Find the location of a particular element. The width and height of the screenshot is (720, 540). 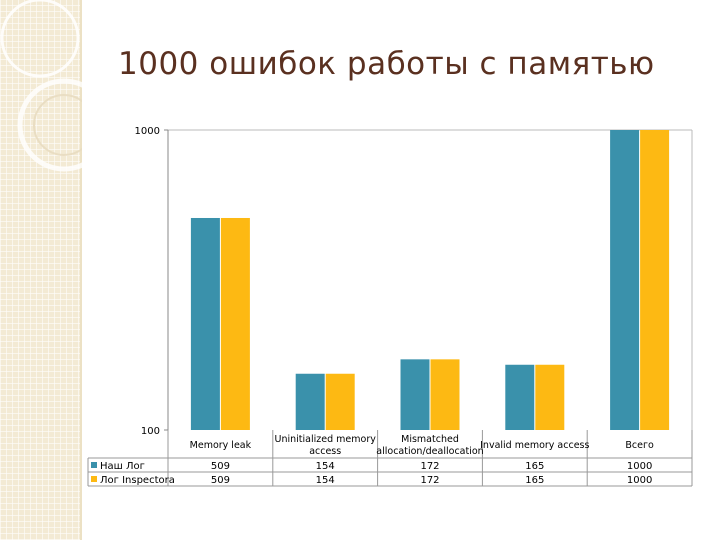

y-tick-label: 100 is located at coordinates (150, 431).